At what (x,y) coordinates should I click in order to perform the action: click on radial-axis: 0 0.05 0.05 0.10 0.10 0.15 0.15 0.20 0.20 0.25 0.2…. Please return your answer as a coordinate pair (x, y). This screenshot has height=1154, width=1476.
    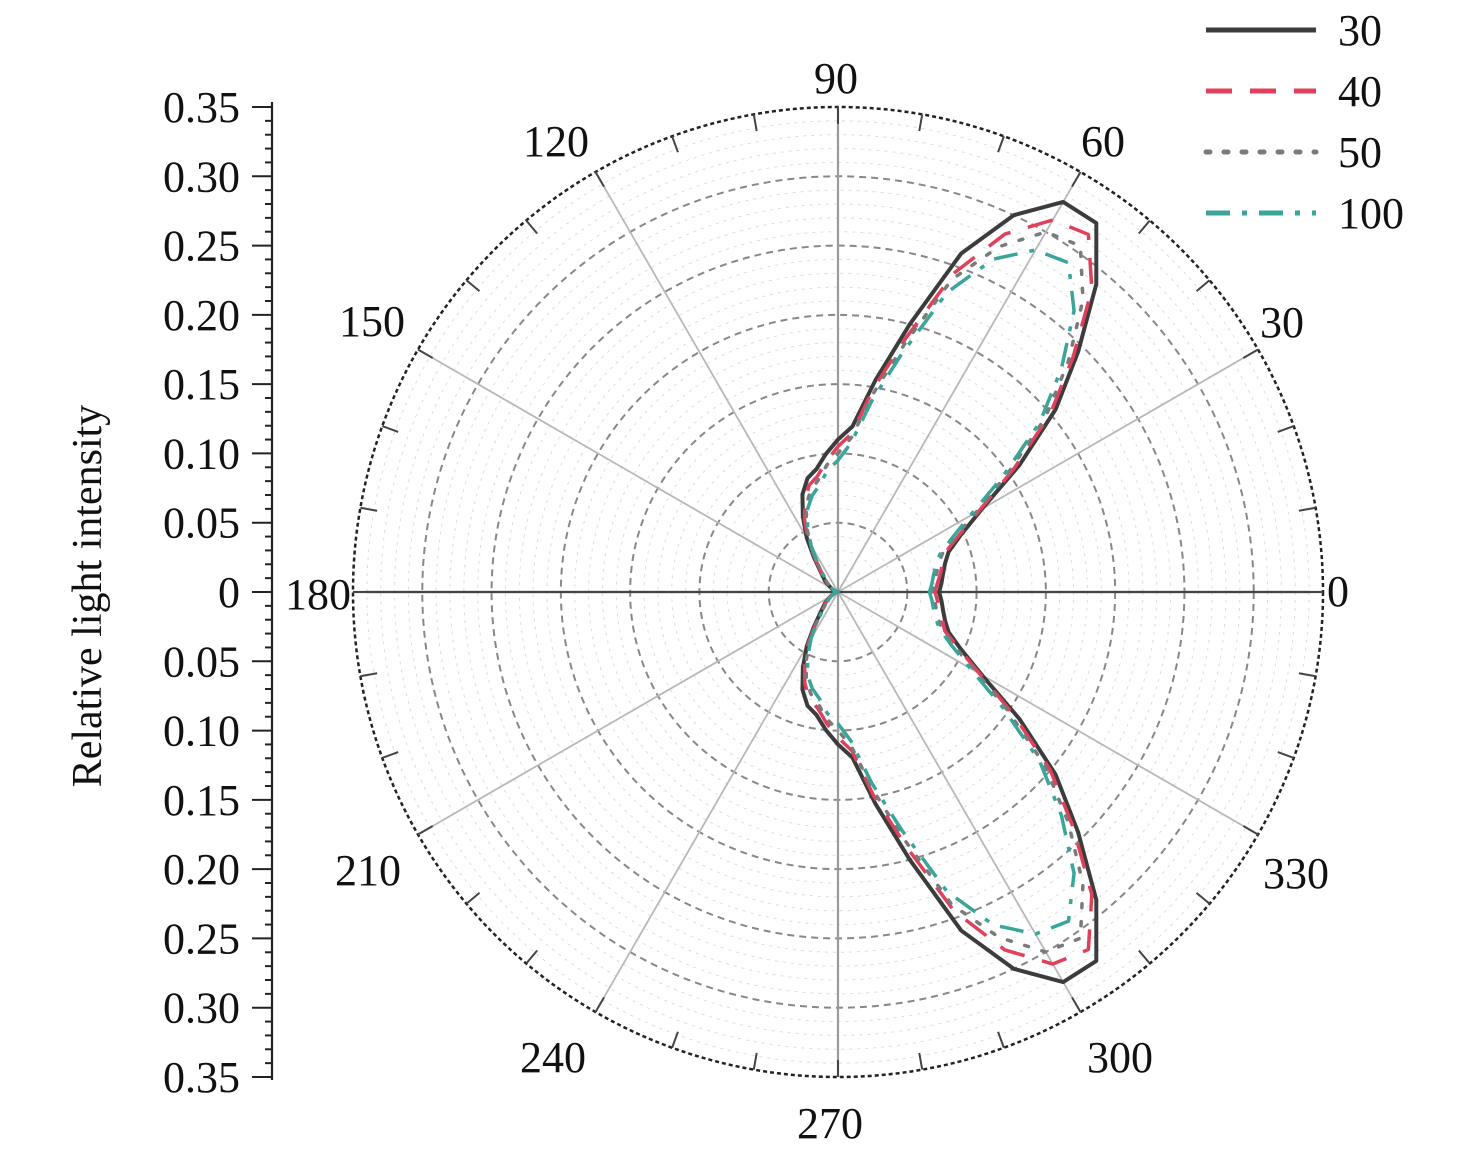
    Looking at the image, I should click on (218, 592).